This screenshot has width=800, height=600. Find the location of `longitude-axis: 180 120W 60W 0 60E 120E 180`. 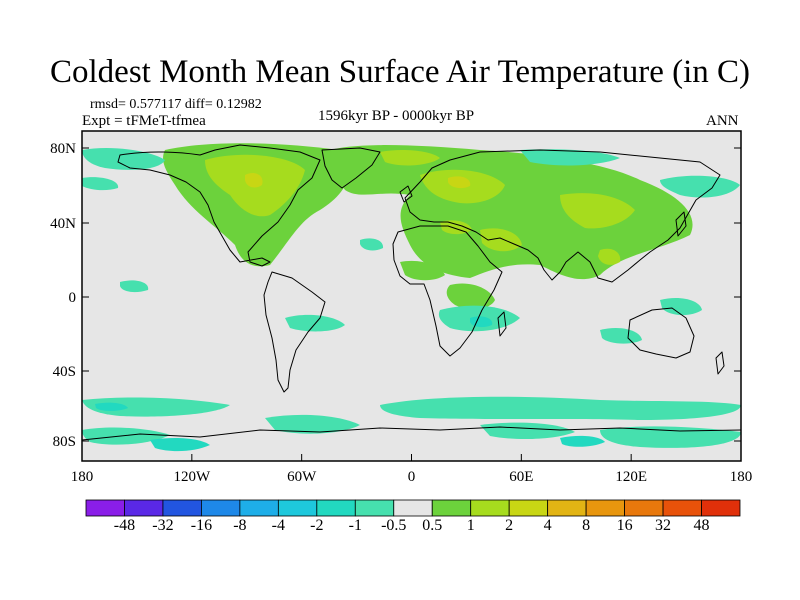

longitude-axis: 180 120W 60W 0 60E 120E 180 is located at coordinates (412, 469).